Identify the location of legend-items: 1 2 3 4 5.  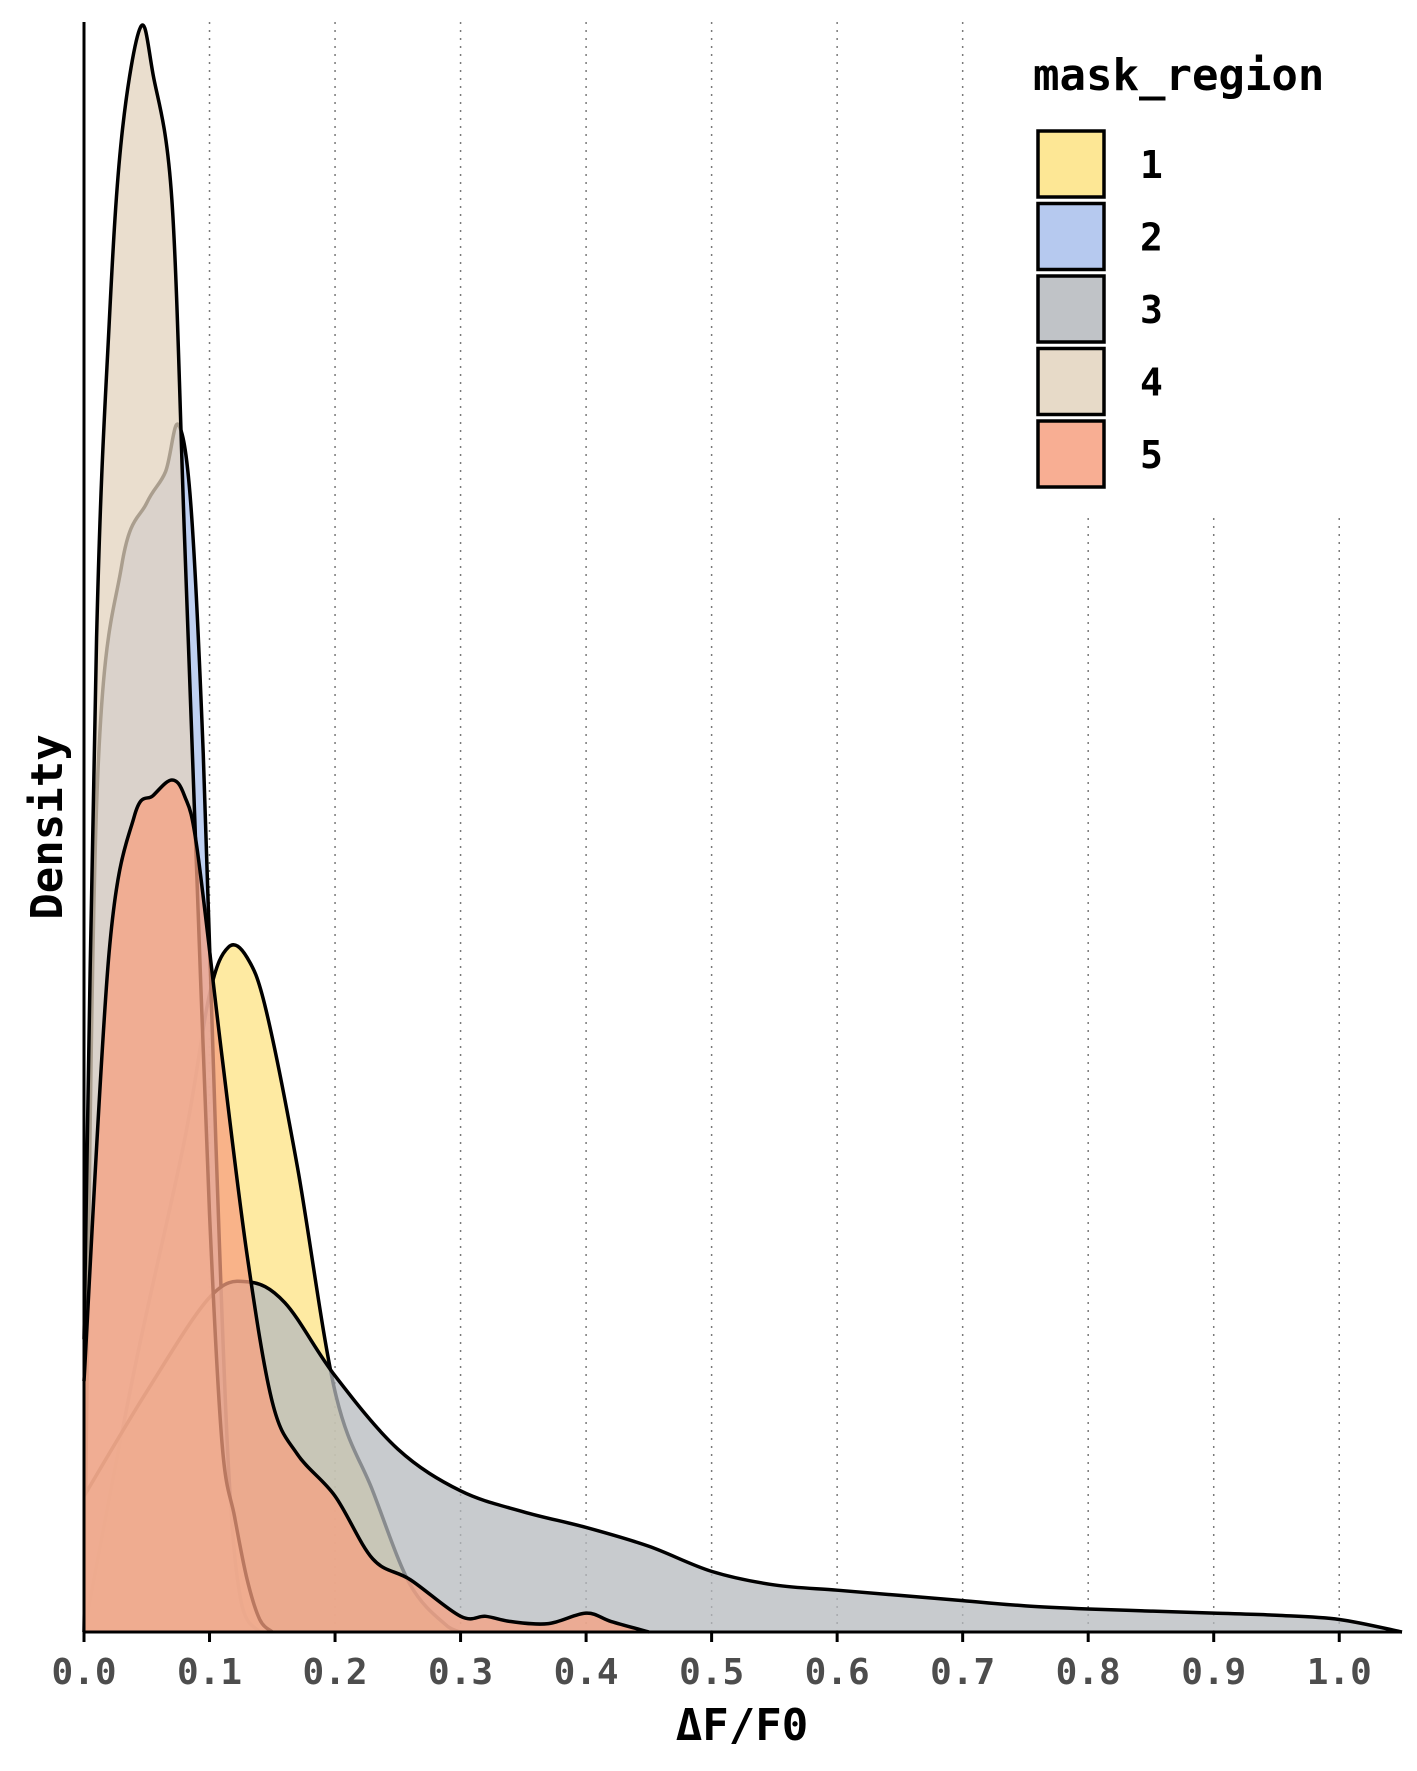
(1099, 309).